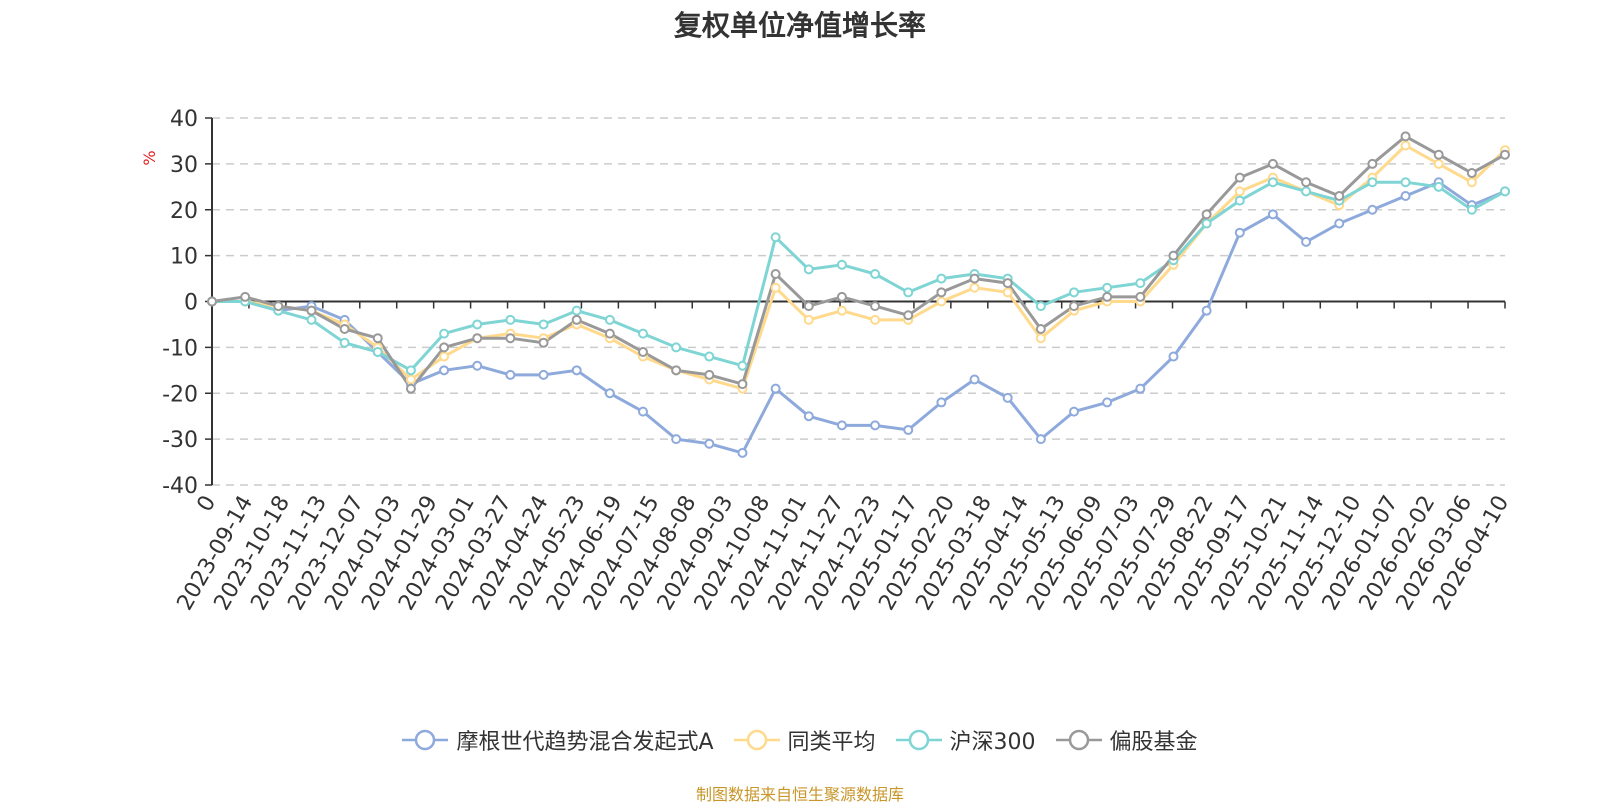  Describe the element at coordinates (965, 740) in the screenshot. I see `legend-item-2: 沪深300` at that location.